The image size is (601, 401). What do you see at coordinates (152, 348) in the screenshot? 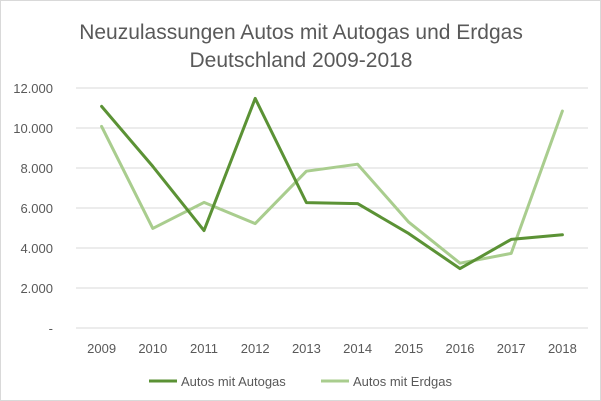
I see `x-tick-label: 2010` at bounding box center [152, 348].